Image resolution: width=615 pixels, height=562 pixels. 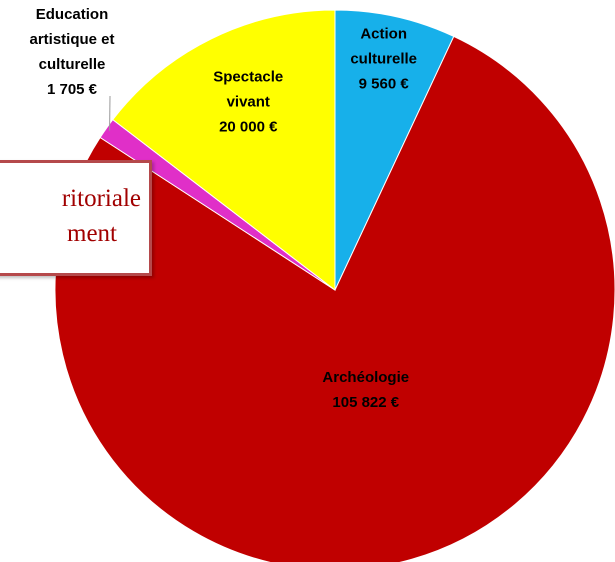 What do you see at coordinates (248, 89) in the screenshot?
I see `slice-category: Spectacle vivant` at bounding box center [248, 89].